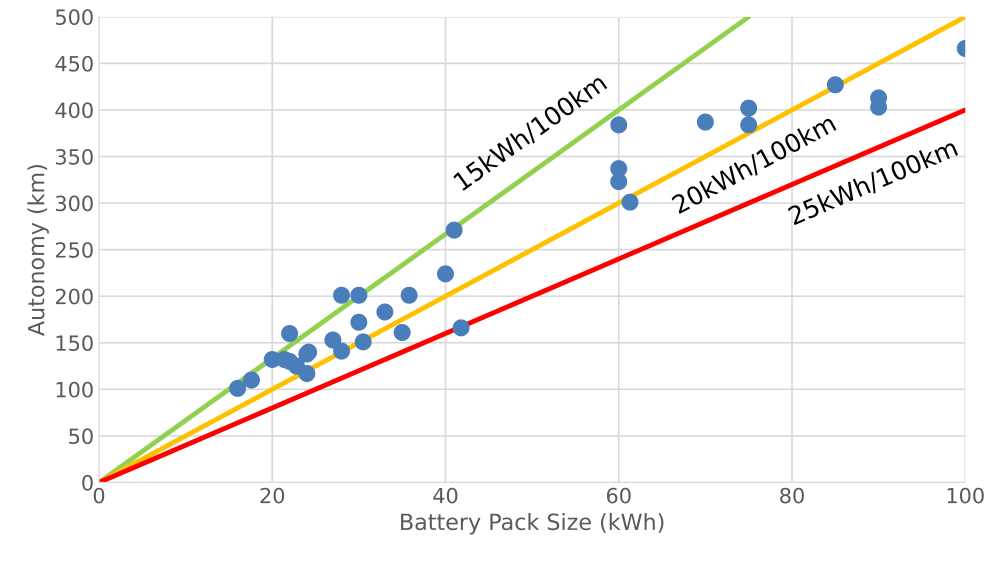 Image resolution: width=990 pixels, height=561 pixels. What do you see at coordinates (74, 204) in the screenshot?
I see `y-tick-label: 300` at bounding box center [74, 204].